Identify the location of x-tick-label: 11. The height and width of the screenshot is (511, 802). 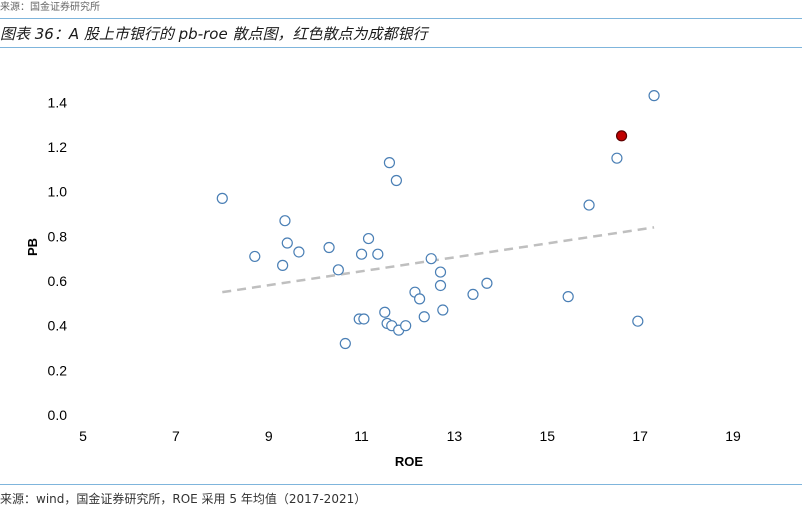
(361, 436).